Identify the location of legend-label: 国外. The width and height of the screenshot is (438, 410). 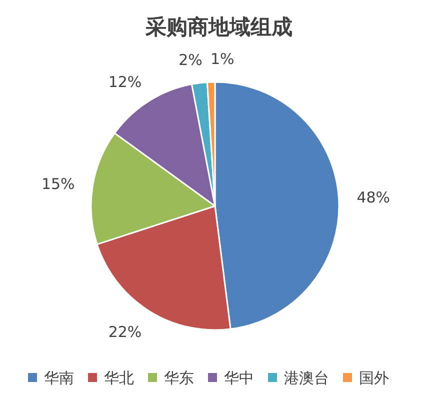
(374, 378).